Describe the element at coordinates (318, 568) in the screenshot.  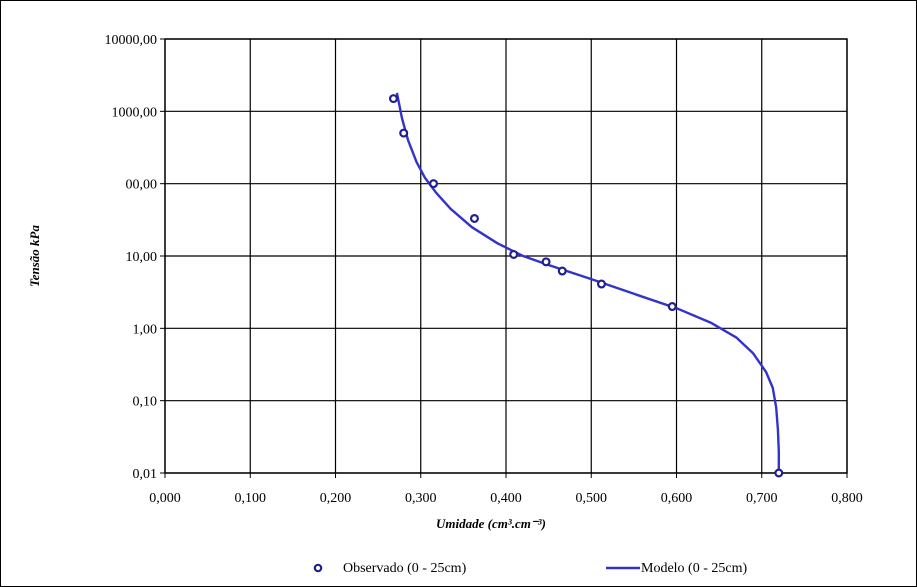
I see `legend-marker-observado` at that location.